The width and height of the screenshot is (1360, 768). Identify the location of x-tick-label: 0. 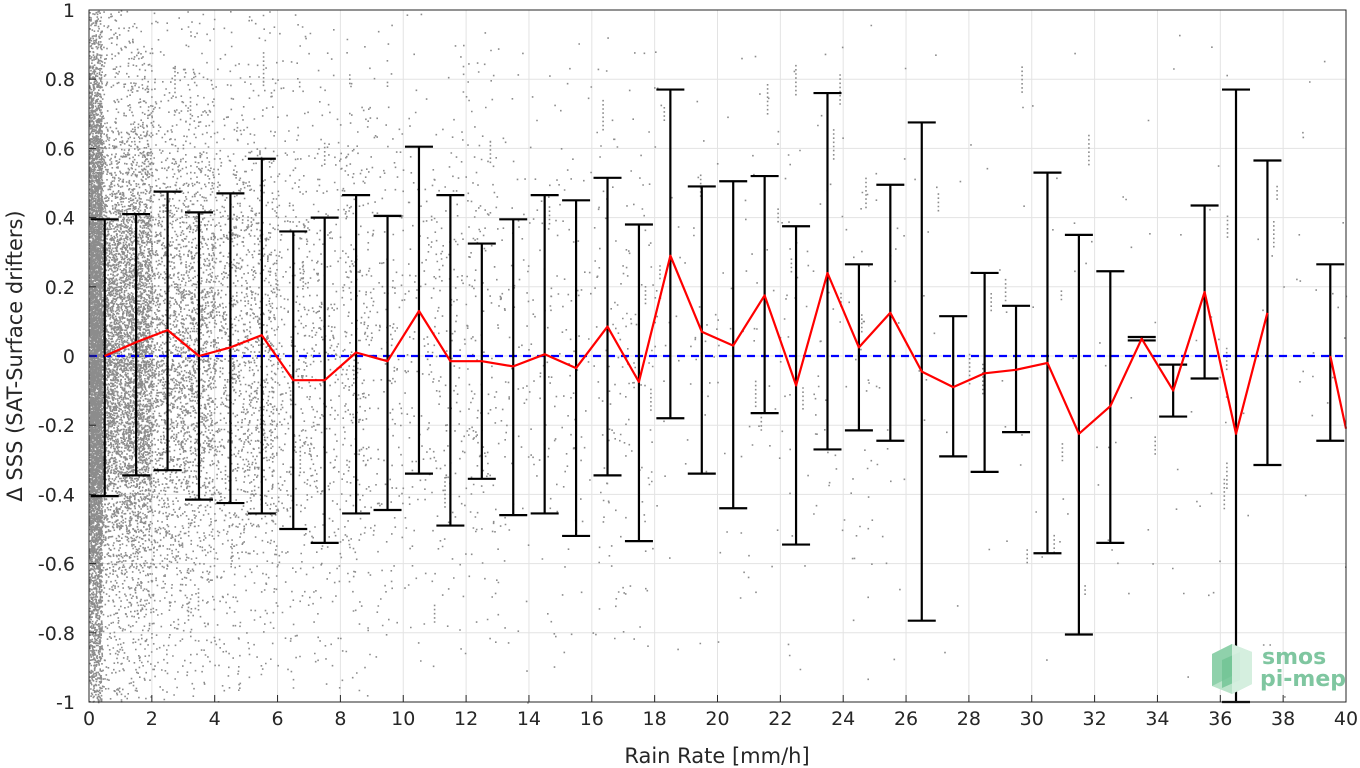
(89, 719).